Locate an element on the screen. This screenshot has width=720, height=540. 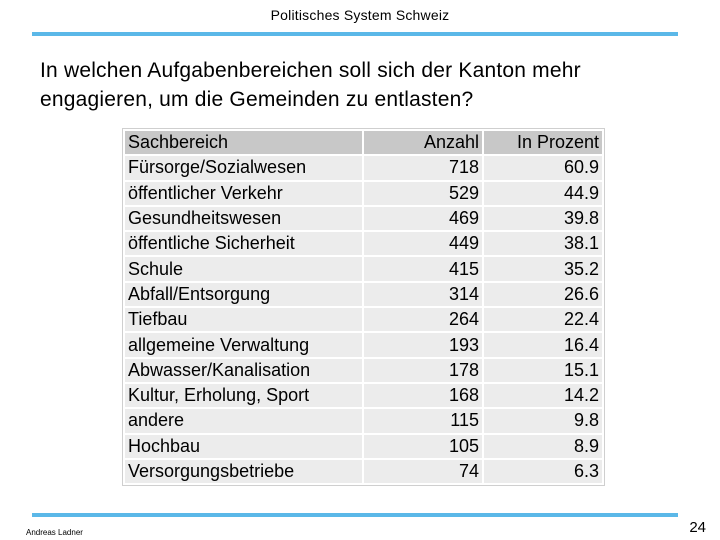
cell-anzahl: 168 is located at coordinates (423, 395).